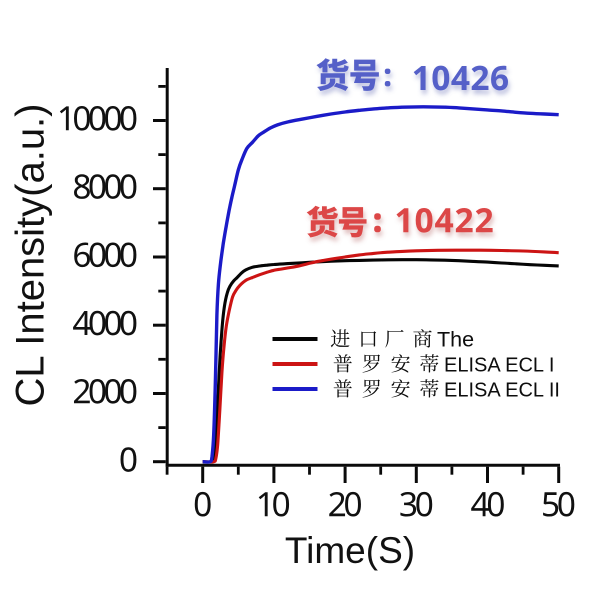  I want to click on svg-text: Time(S), so click(350, 550).